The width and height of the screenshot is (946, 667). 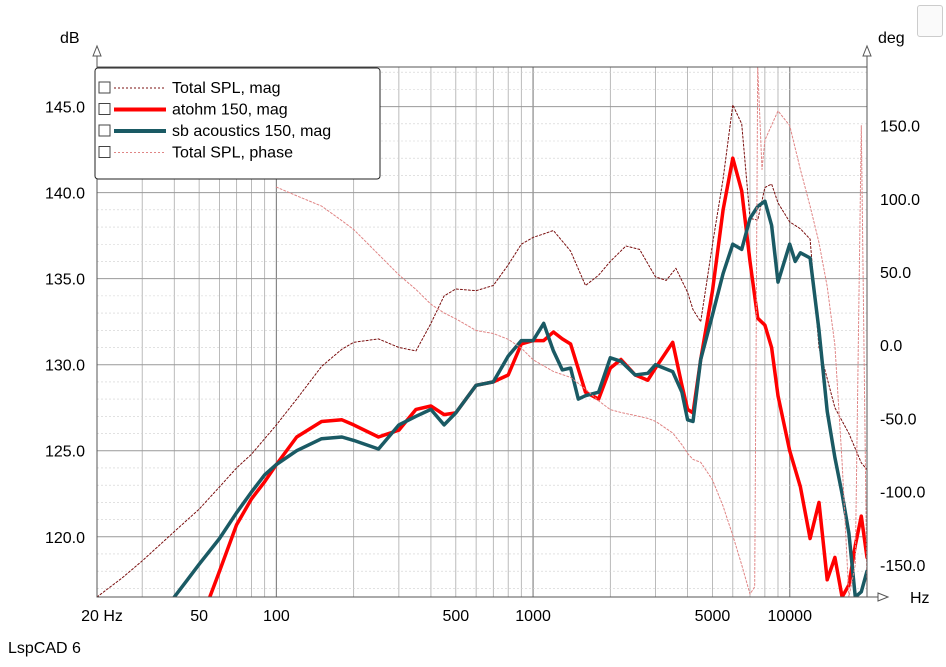 I want to click on x-axis-arrow, so click(x=883, y=597).